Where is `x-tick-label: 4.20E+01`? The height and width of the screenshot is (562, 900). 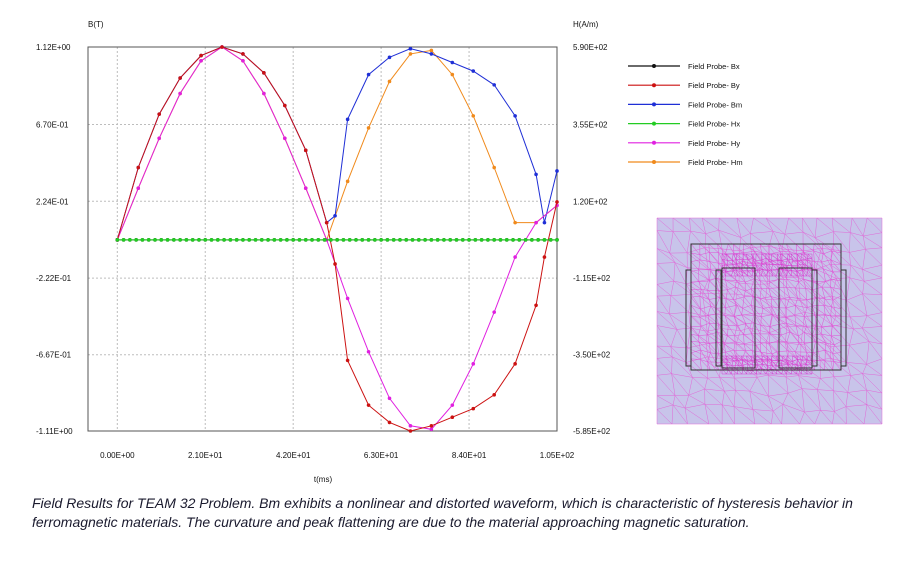
x-tick-label: 4.20E+01 is located at coordinates (293, 455).